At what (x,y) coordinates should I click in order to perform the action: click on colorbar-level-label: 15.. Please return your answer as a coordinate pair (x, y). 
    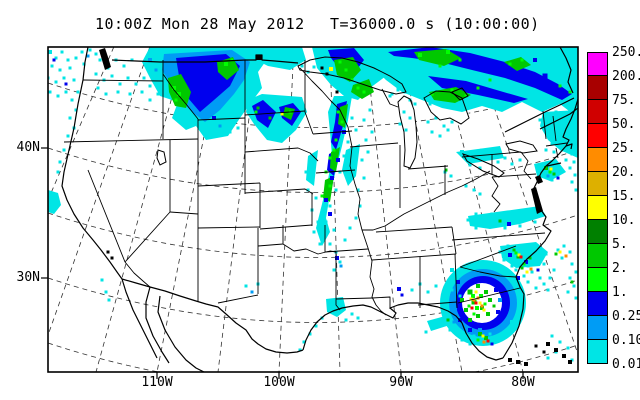
    Looking at the image, I should click on (624, 196).